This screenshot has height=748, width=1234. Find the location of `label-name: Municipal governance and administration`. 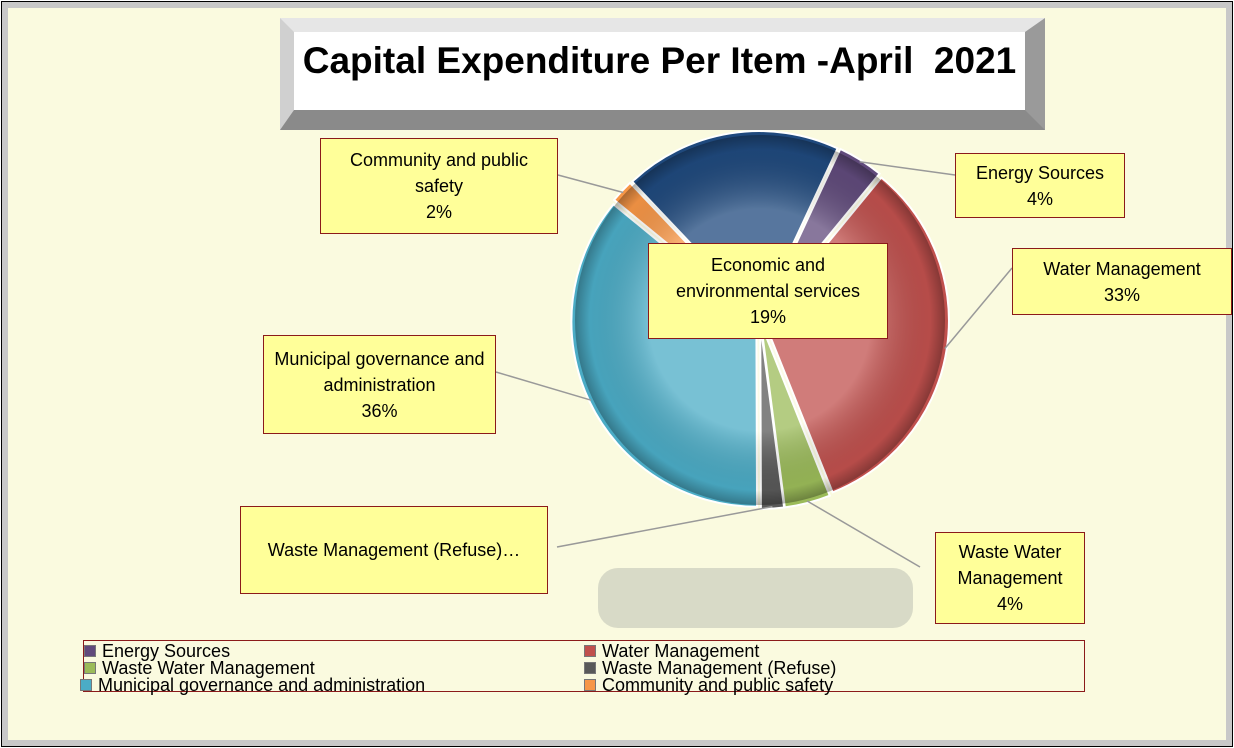

label-name: Municipal governance and administration is located at coordinates (379, 371).